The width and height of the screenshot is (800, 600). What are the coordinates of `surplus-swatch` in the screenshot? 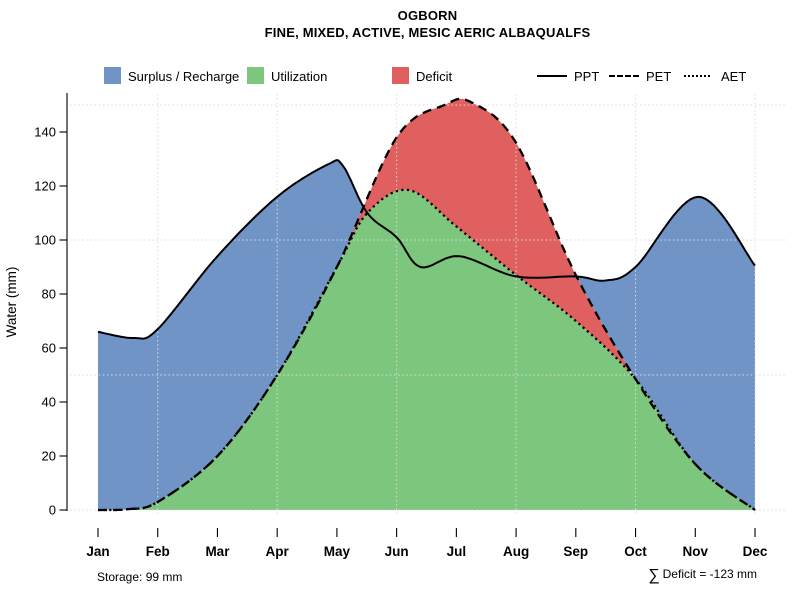 It's located at (112, 75).